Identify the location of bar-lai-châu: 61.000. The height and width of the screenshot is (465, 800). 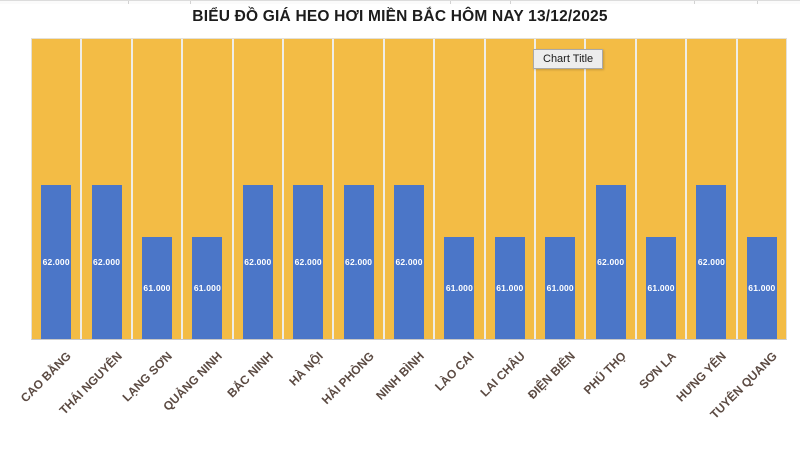
(509, 288).